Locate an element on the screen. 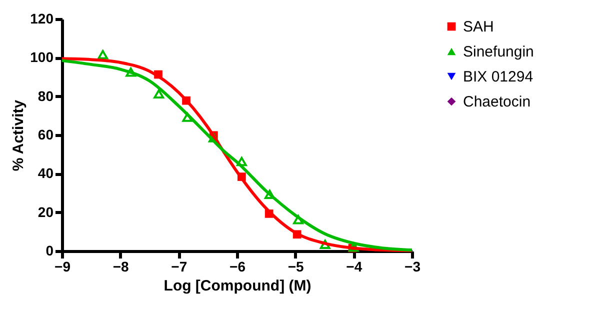 Image resolution: width=600 pixels, height=327 pixels. y-tick-label: 80 is located at coordinates (46, 96).